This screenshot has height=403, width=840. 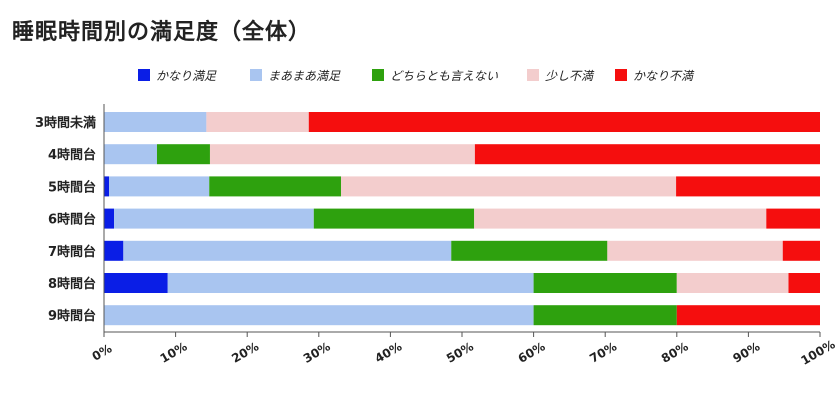 I want to click on bar-segment: 4時間台 どちらとも言えない: 7.4, so click(x=183, y=154).